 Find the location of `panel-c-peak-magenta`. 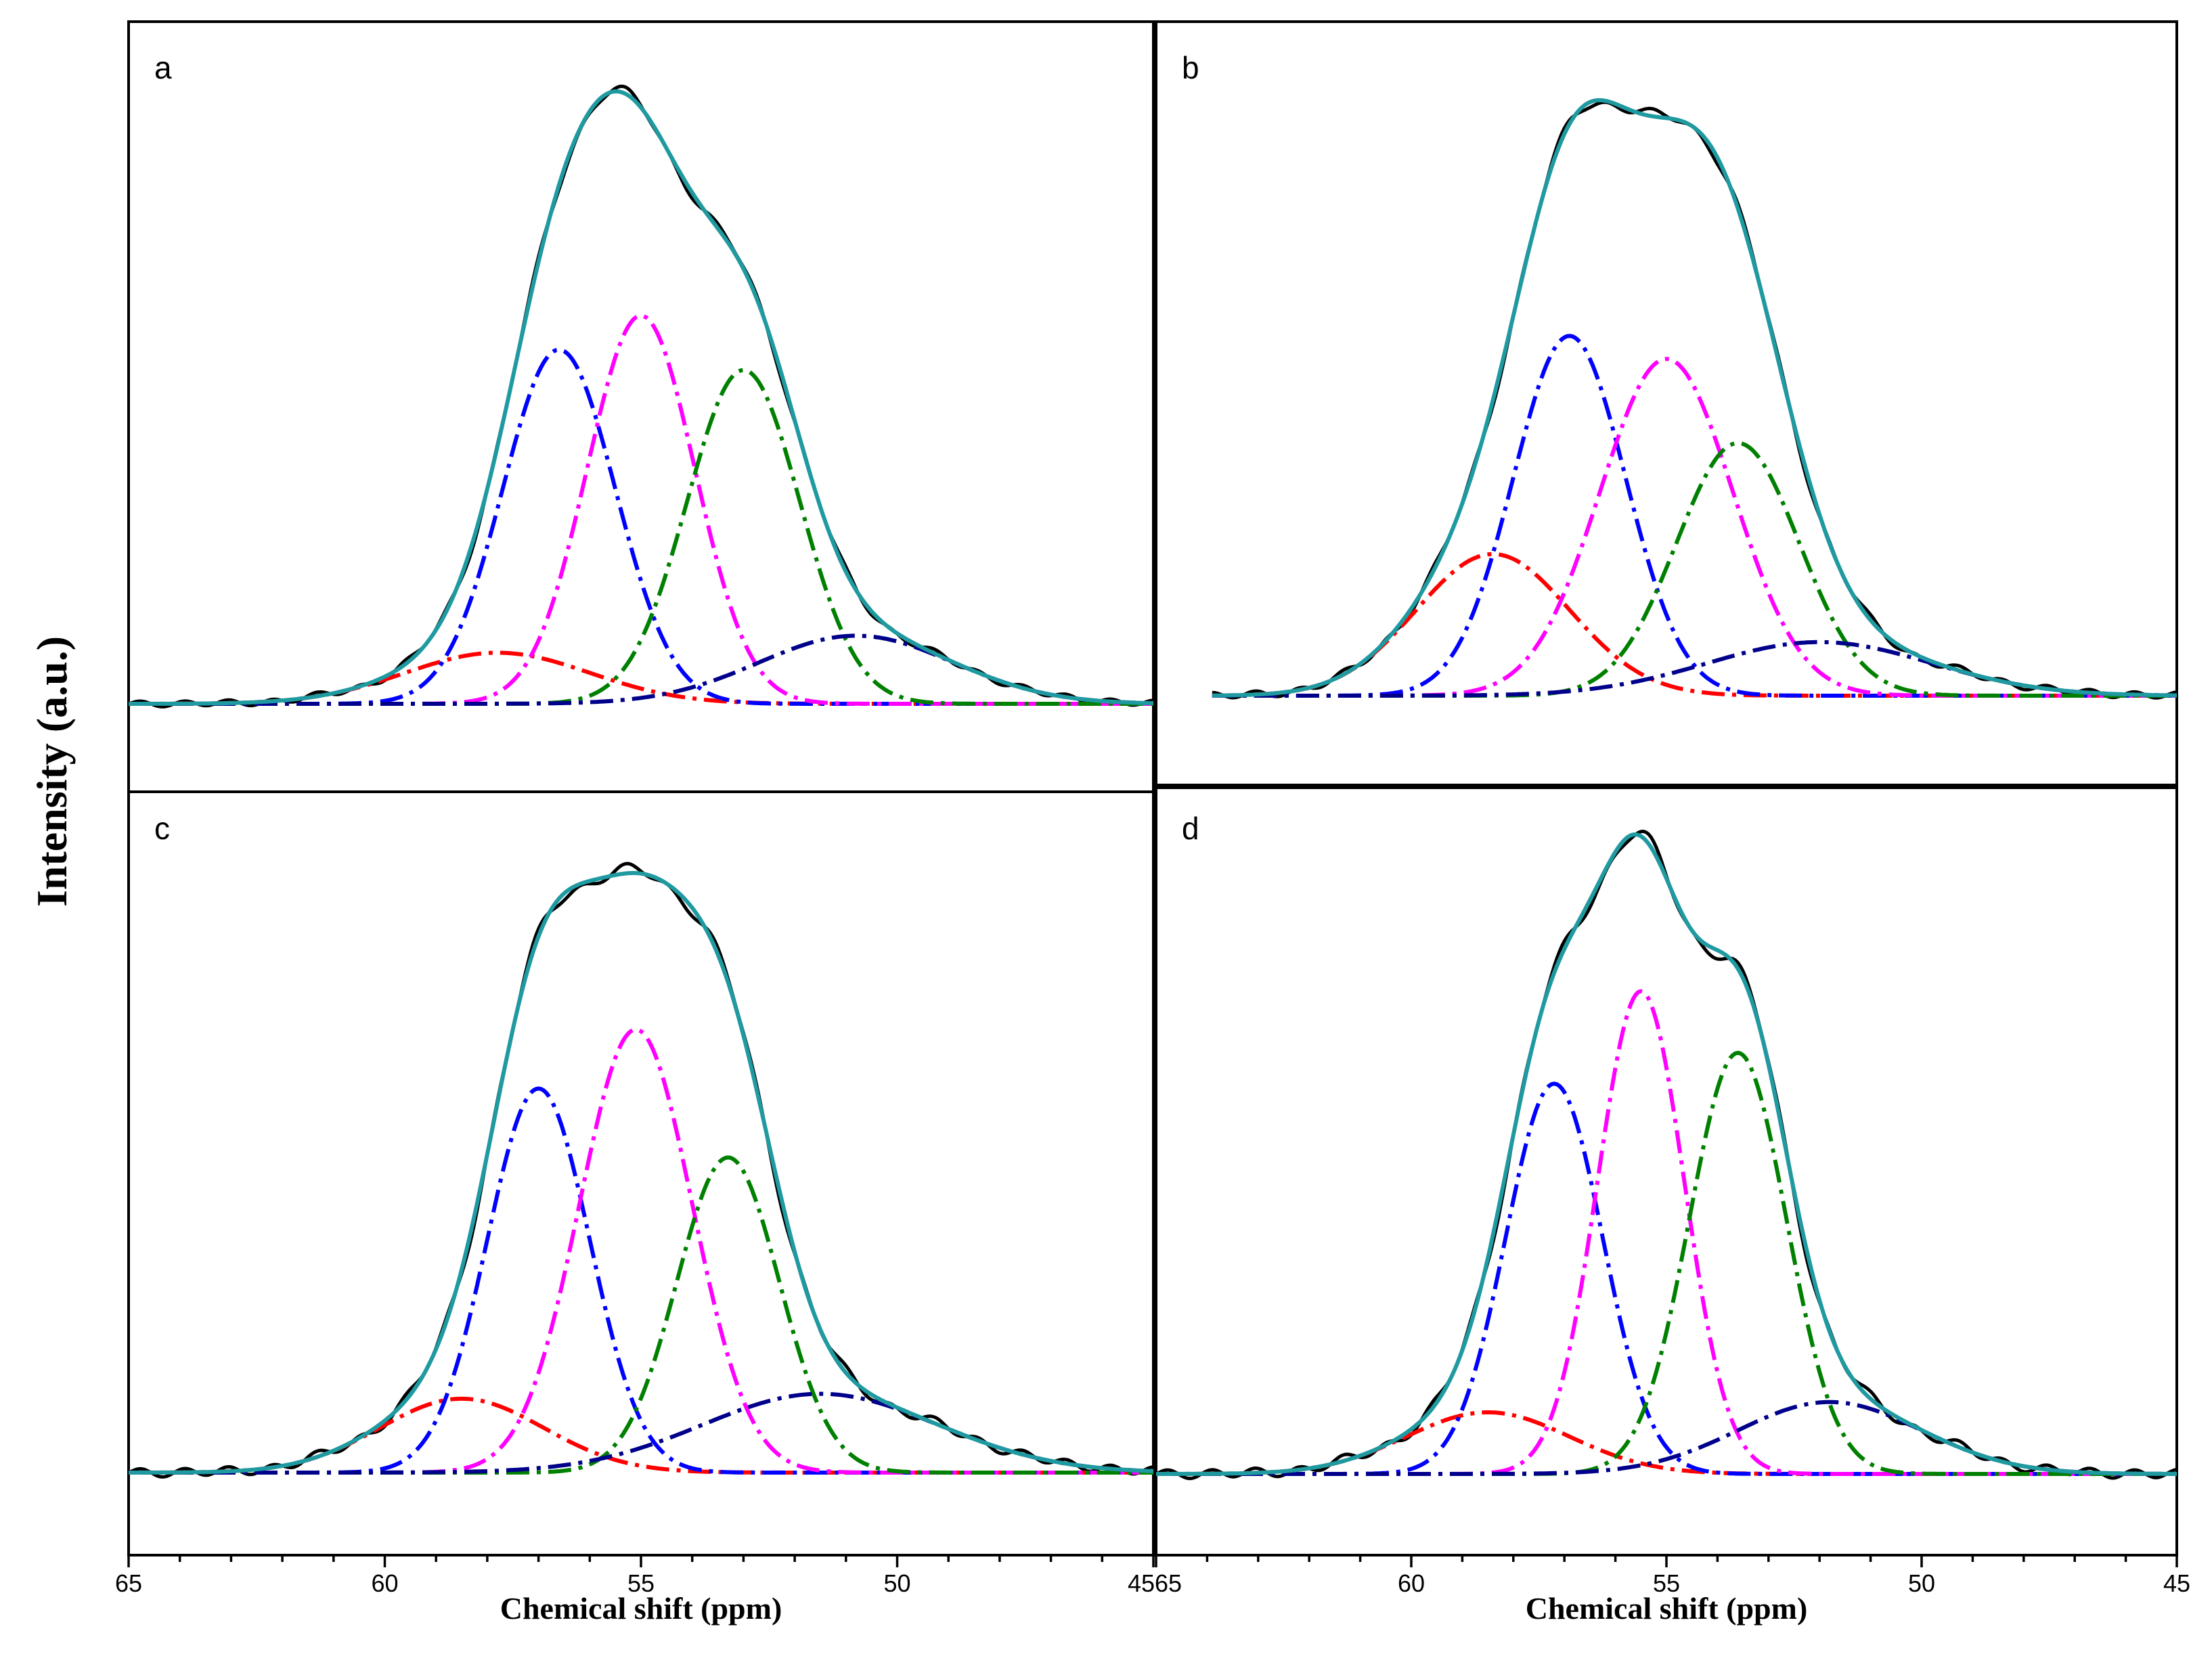

panel-c-peak-magenta is located at coordinates (641, 1251).